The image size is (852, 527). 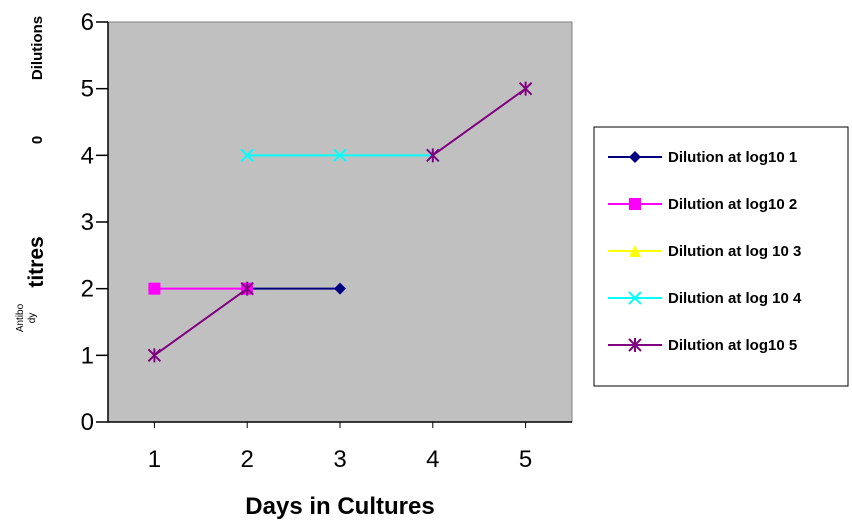 What do you see at coordinates (87, 22) in the screenshot?
I see `y-tick-label: 6` at bounding box center [87, 22].